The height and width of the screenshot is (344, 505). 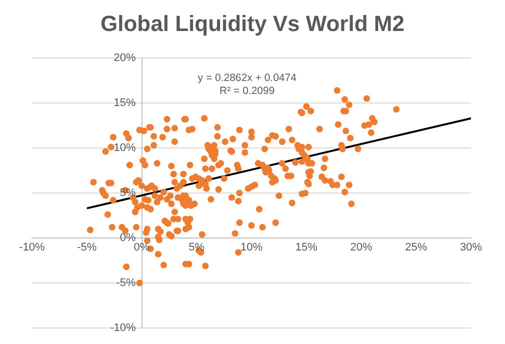 What do you see at coordinates (142, 248) in the screenshot?
I see `x-tick-label: 0%` at bounding box center [142, 248].